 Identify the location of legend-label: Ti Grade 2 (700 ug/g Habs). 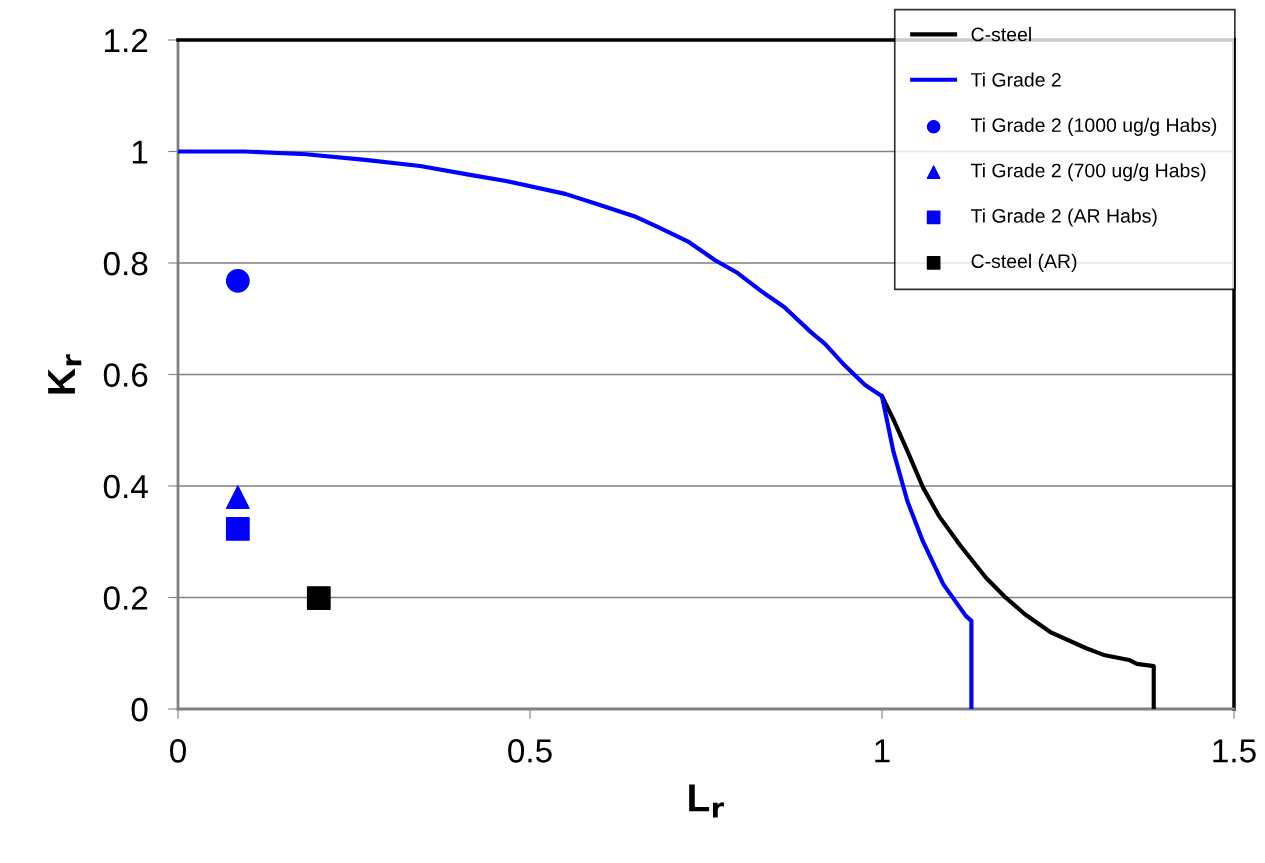
(1088, 172).